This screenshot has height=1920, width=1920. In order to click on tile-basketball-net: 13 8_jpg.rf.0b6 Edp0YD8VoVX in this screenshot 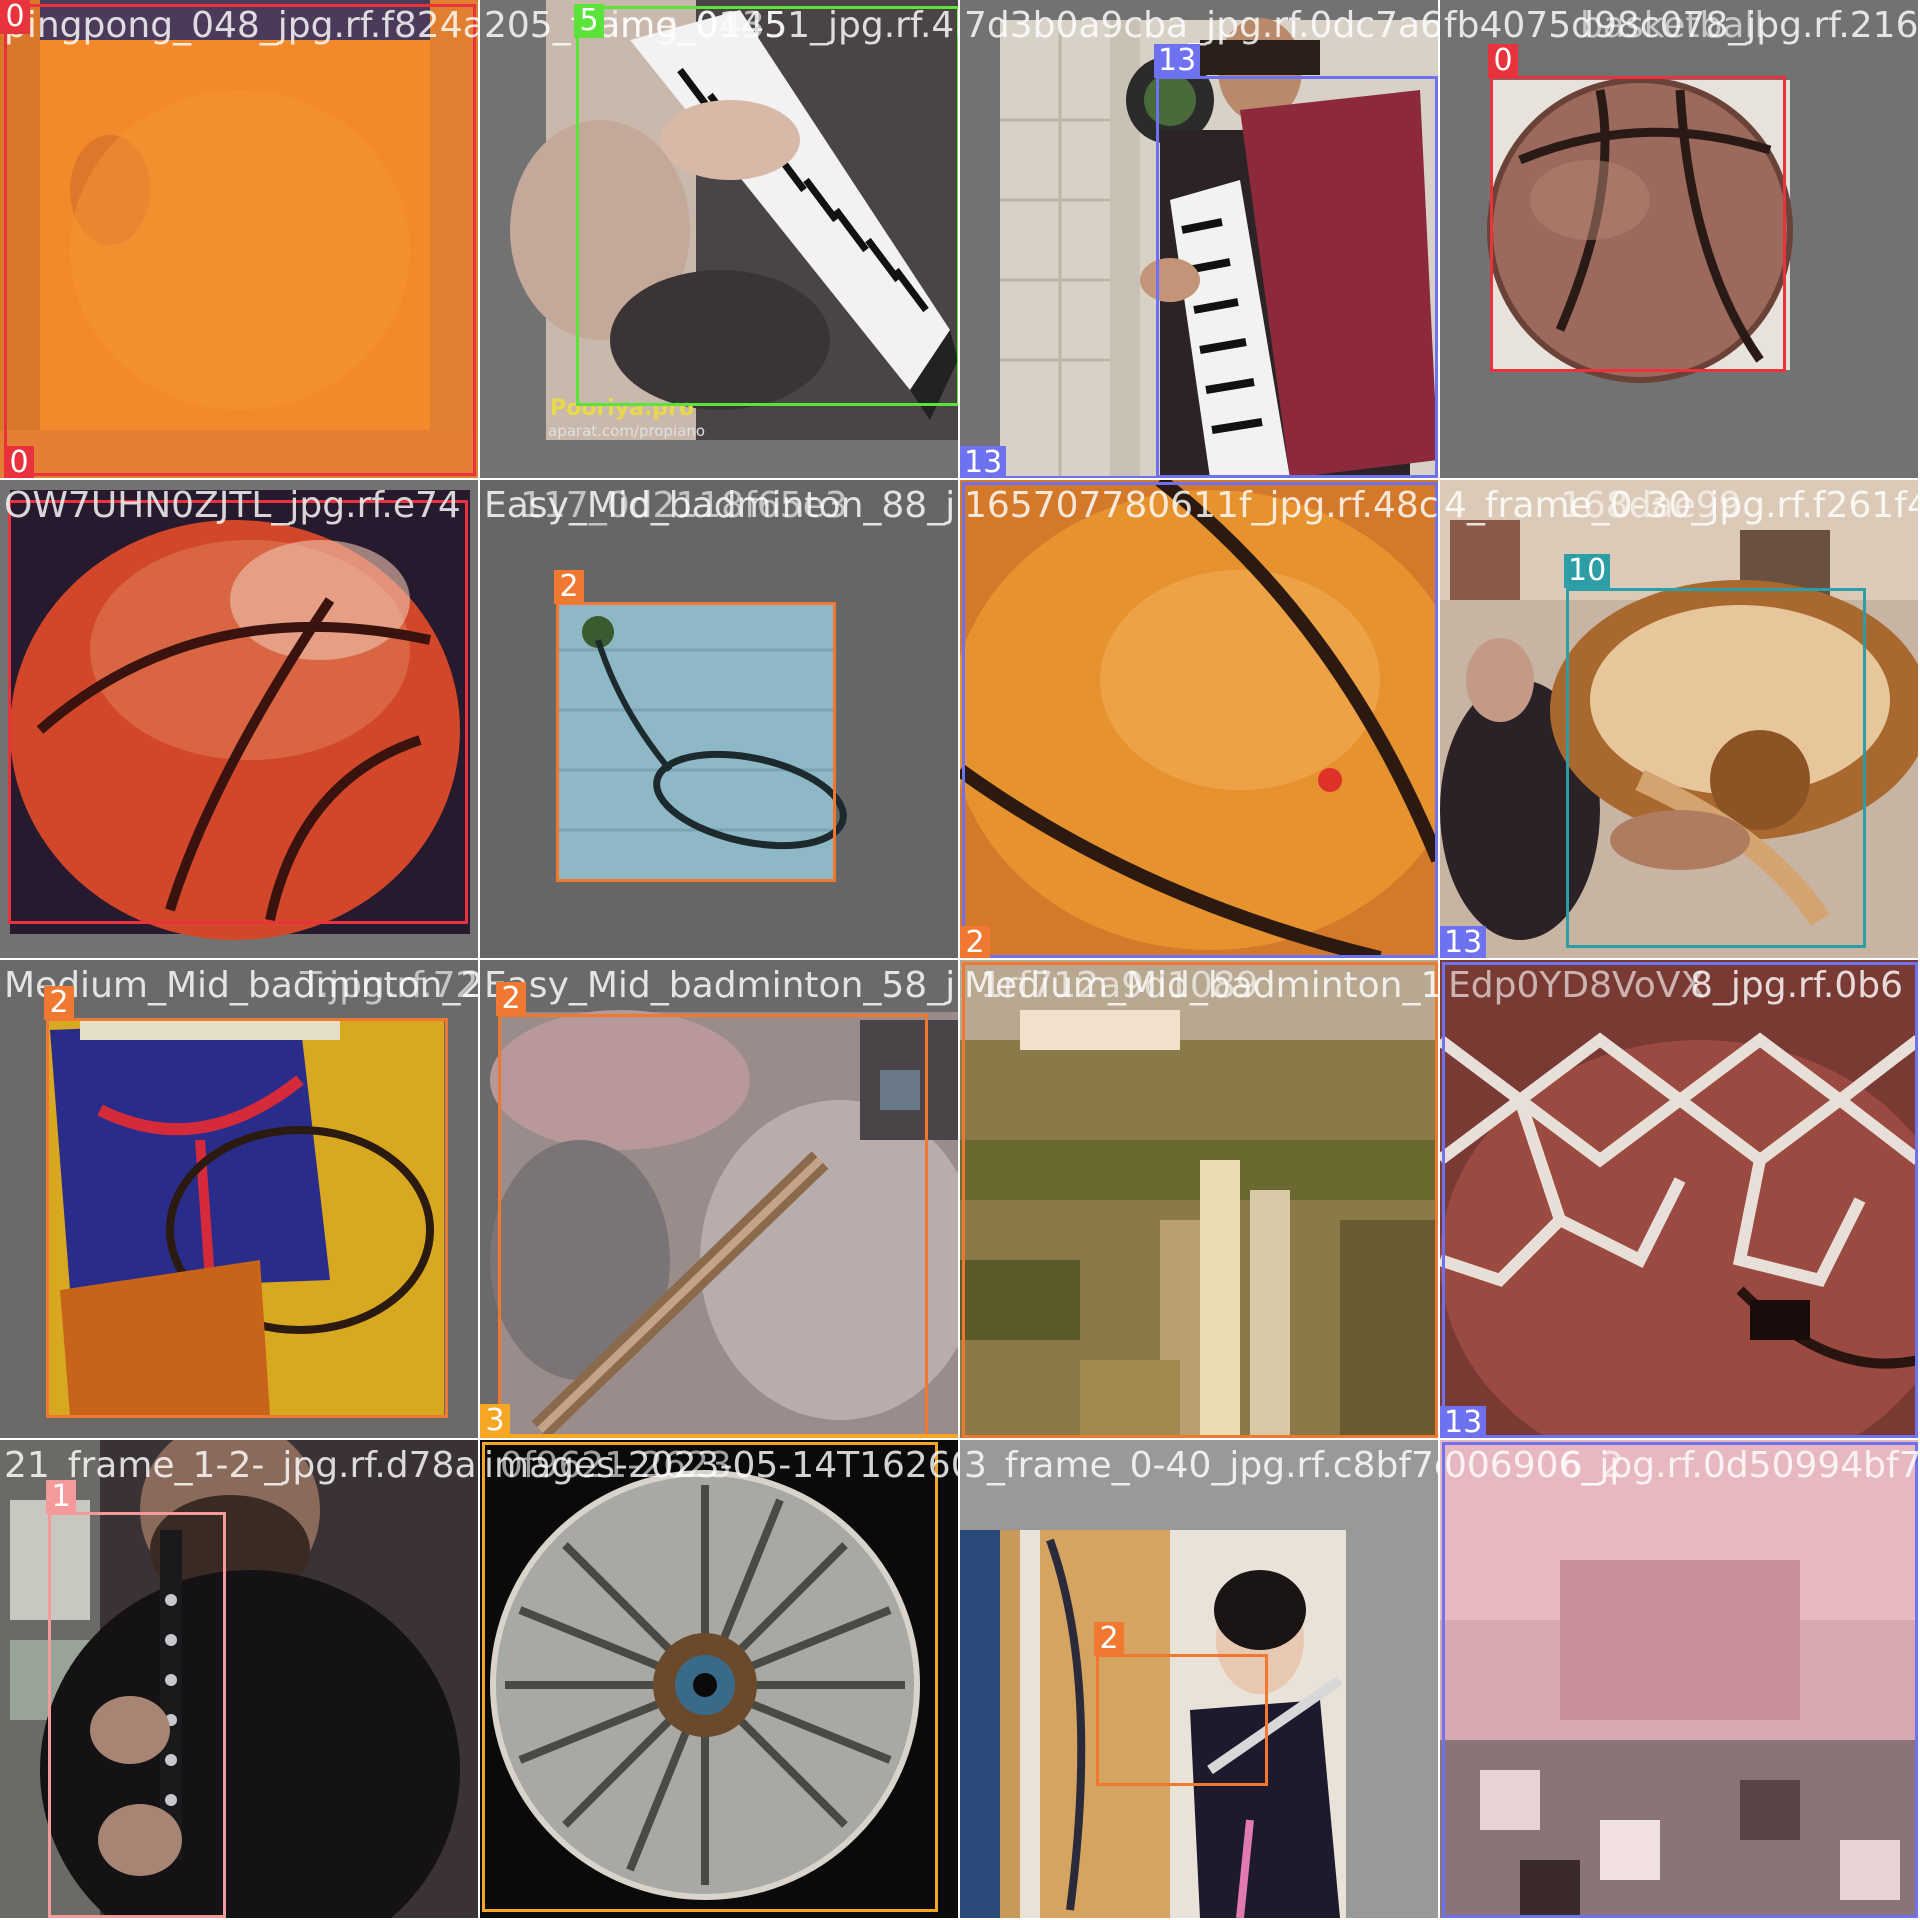, I will do `click(1679, 1199)`.